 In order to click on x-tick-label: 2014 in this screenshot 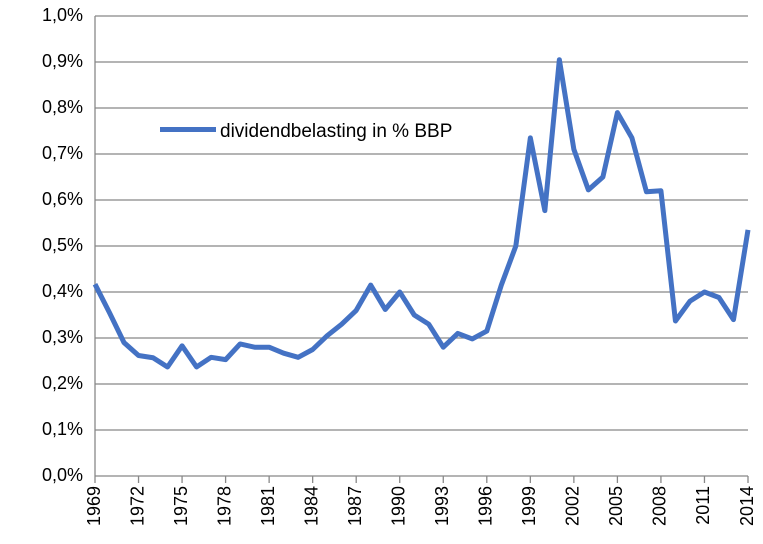, I will do `click(747, 506)`.